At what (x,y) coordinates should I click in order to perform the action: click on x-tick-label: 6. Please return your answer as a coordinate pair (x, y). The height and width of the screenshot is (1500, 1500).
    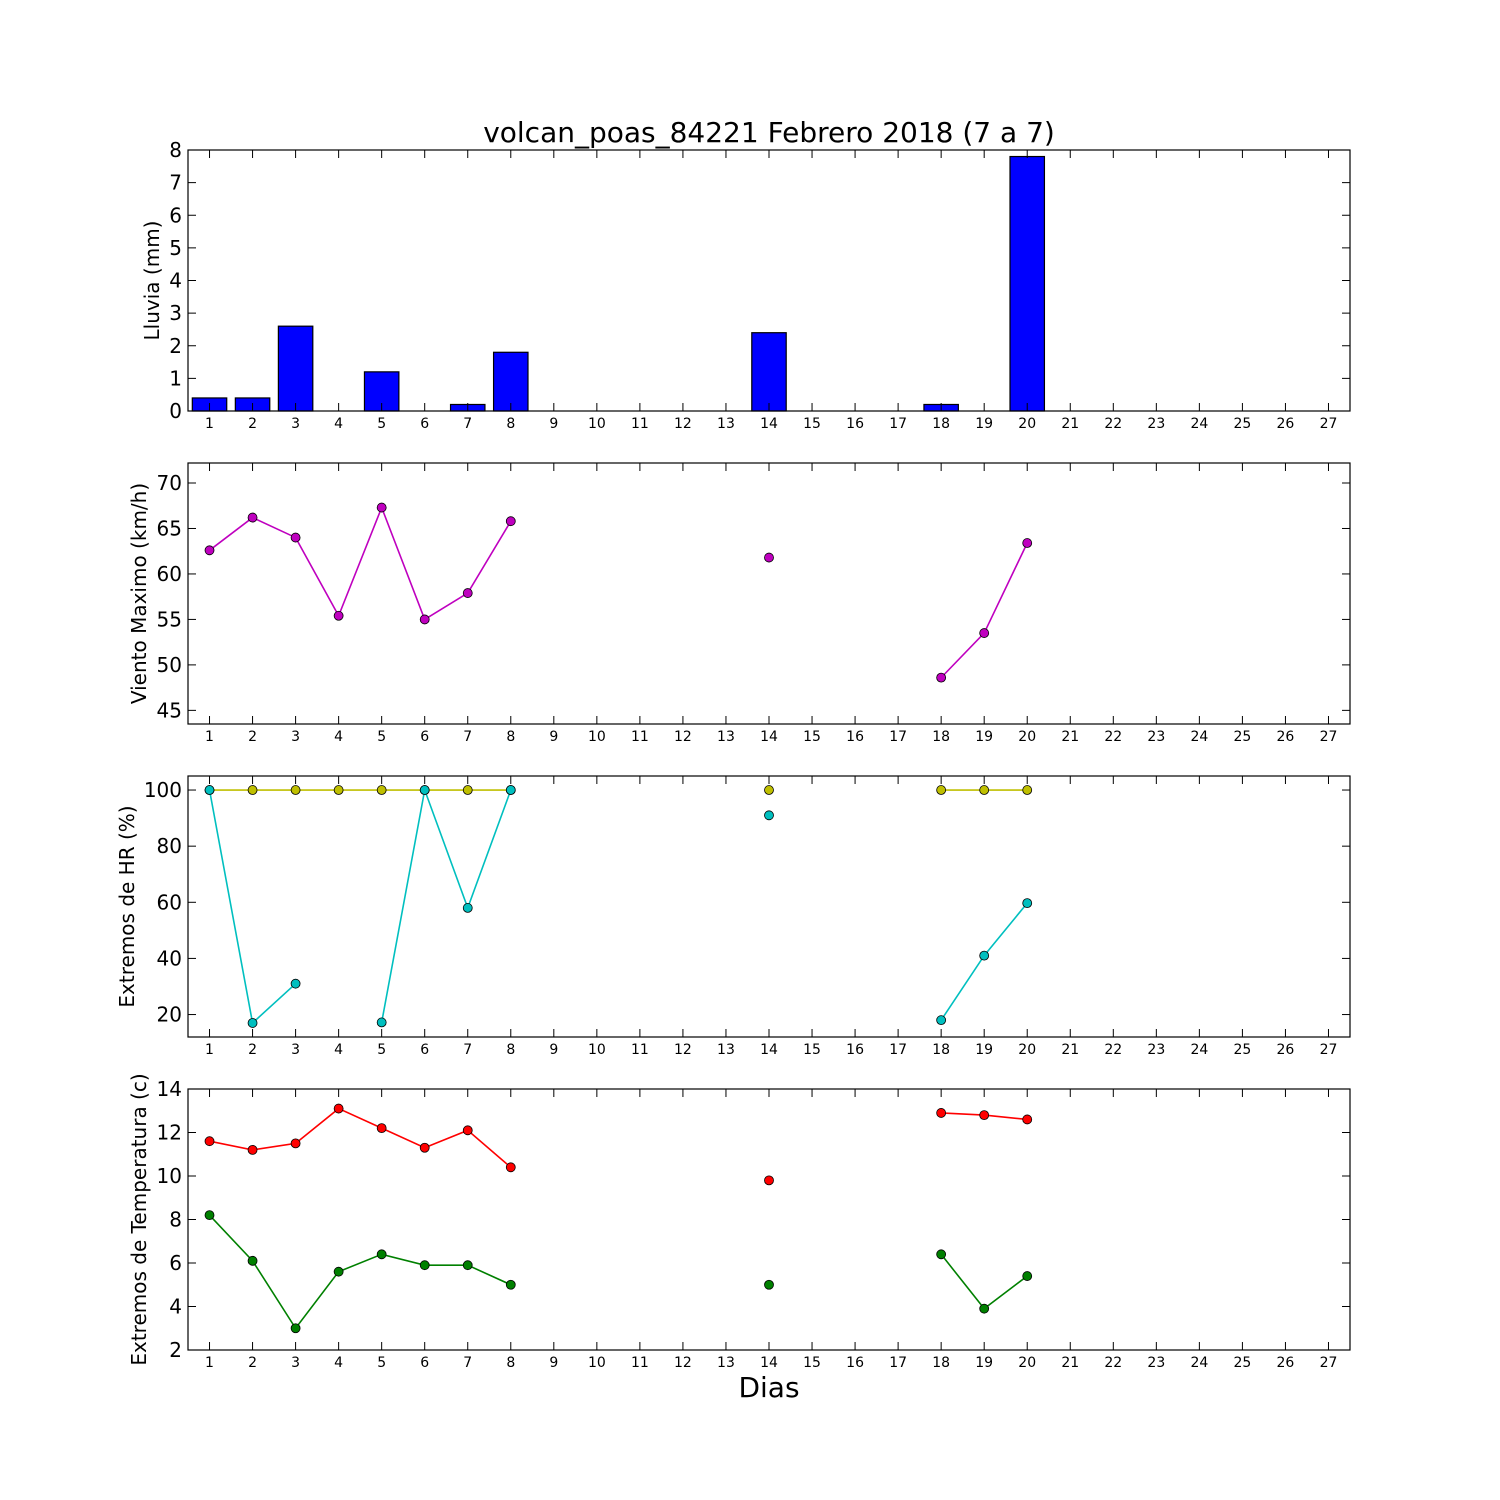
    Looking at the image, I should click on (424, 1363).